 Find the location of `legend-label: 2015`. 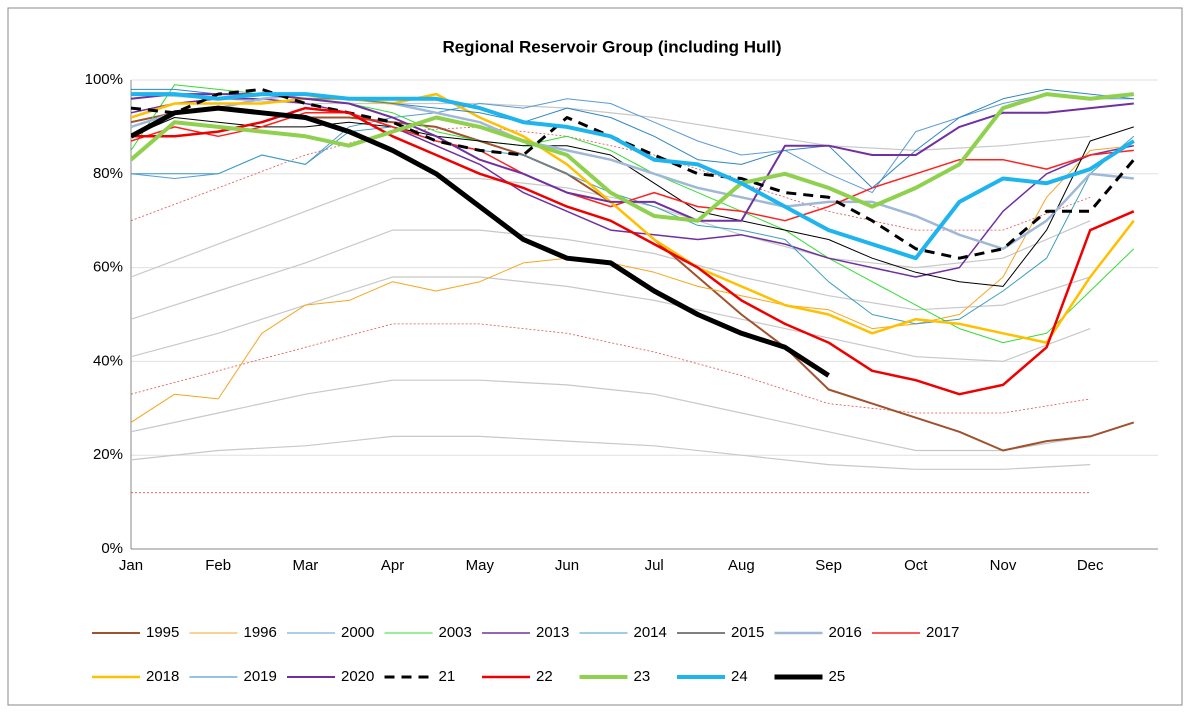

legend-label: 2015 is located at coordinates (747, 632).